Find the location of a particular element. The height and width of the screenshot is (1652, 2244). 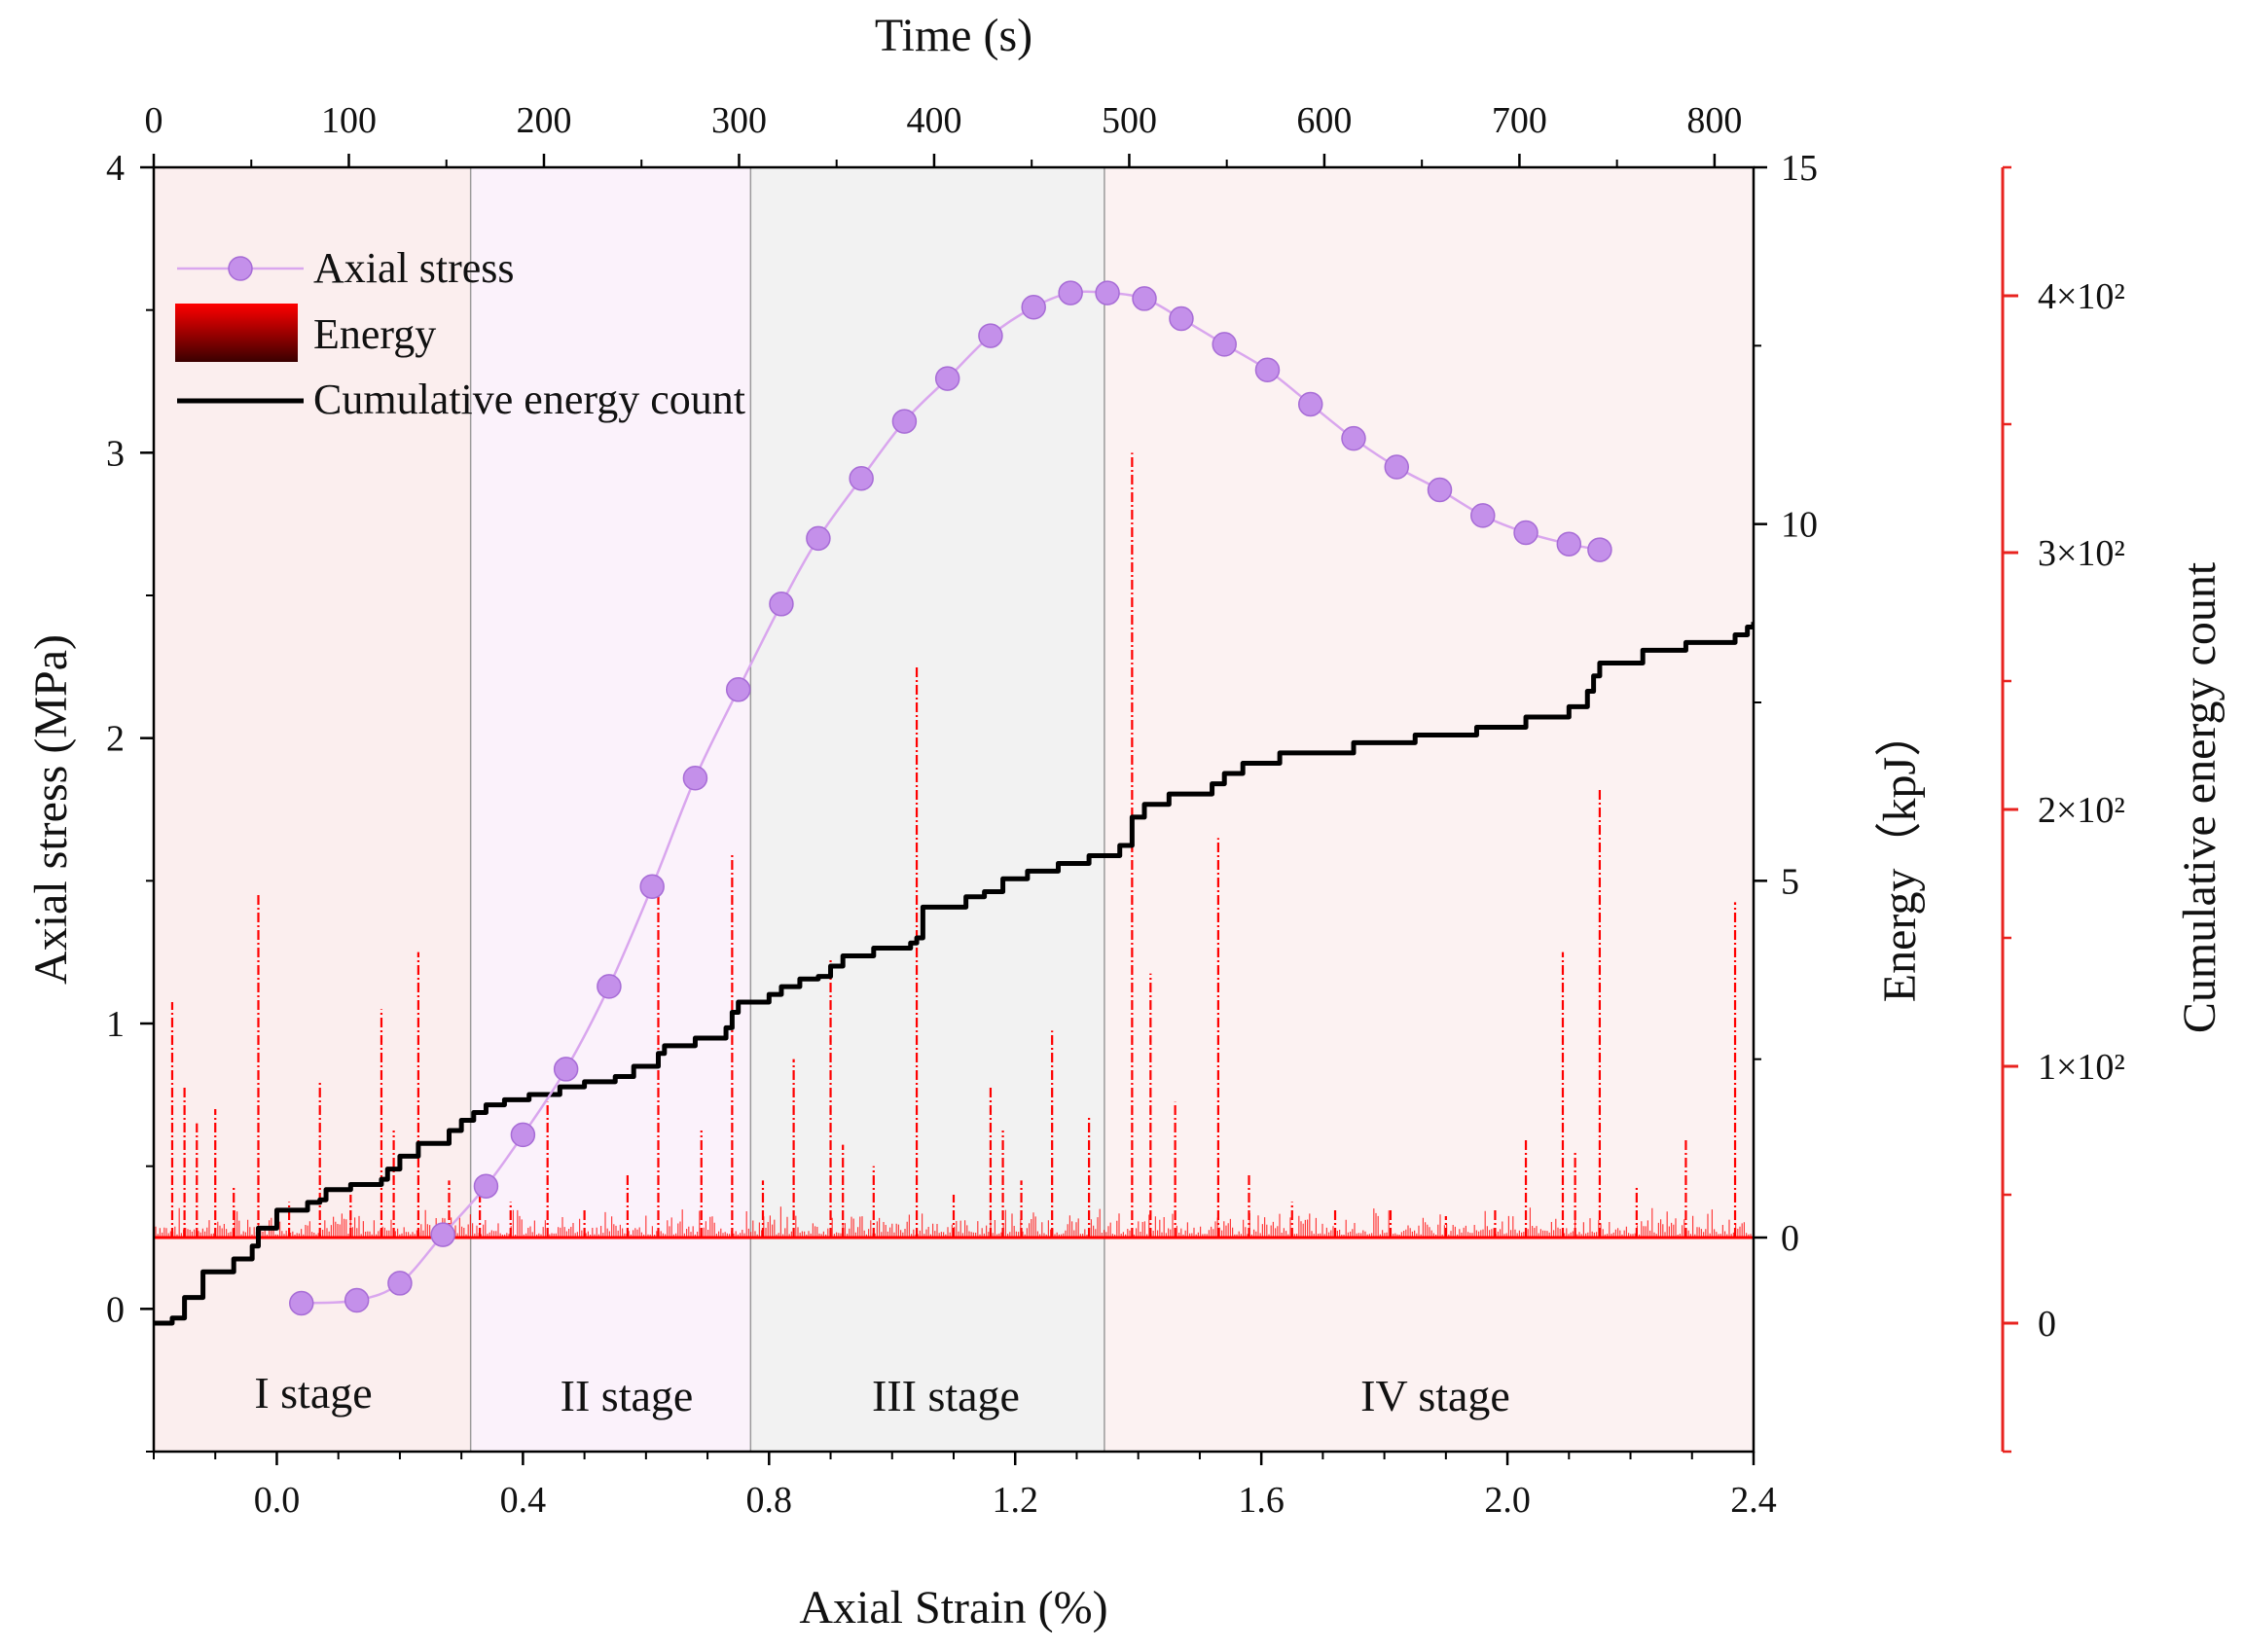

y-left-tick-label: 3 is located at coordinates (115, 453).